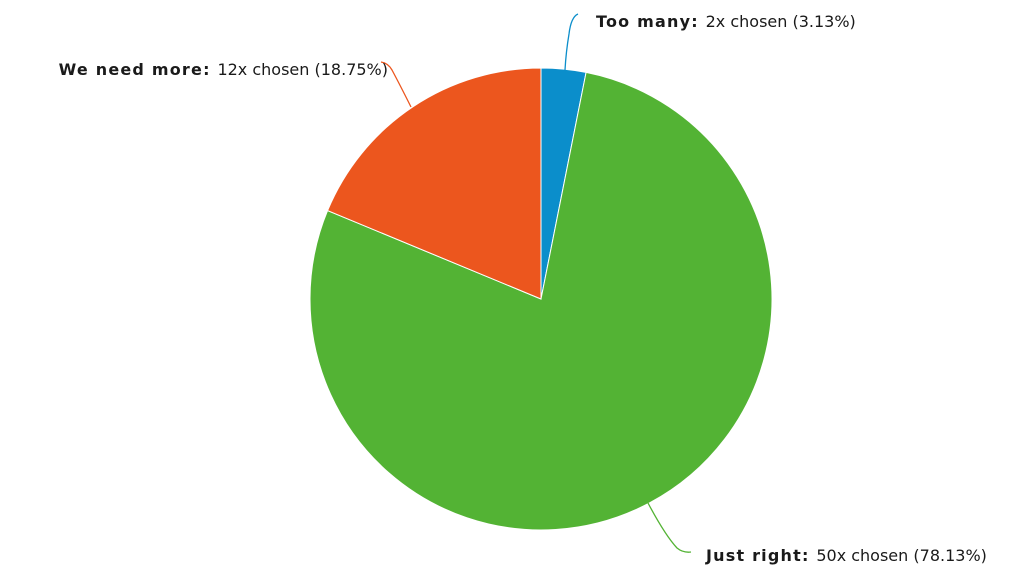 Image resolution: width=1028 pixels, height=574 pixels. I want to click on leader-line-we-need-more, so click(396, 84).